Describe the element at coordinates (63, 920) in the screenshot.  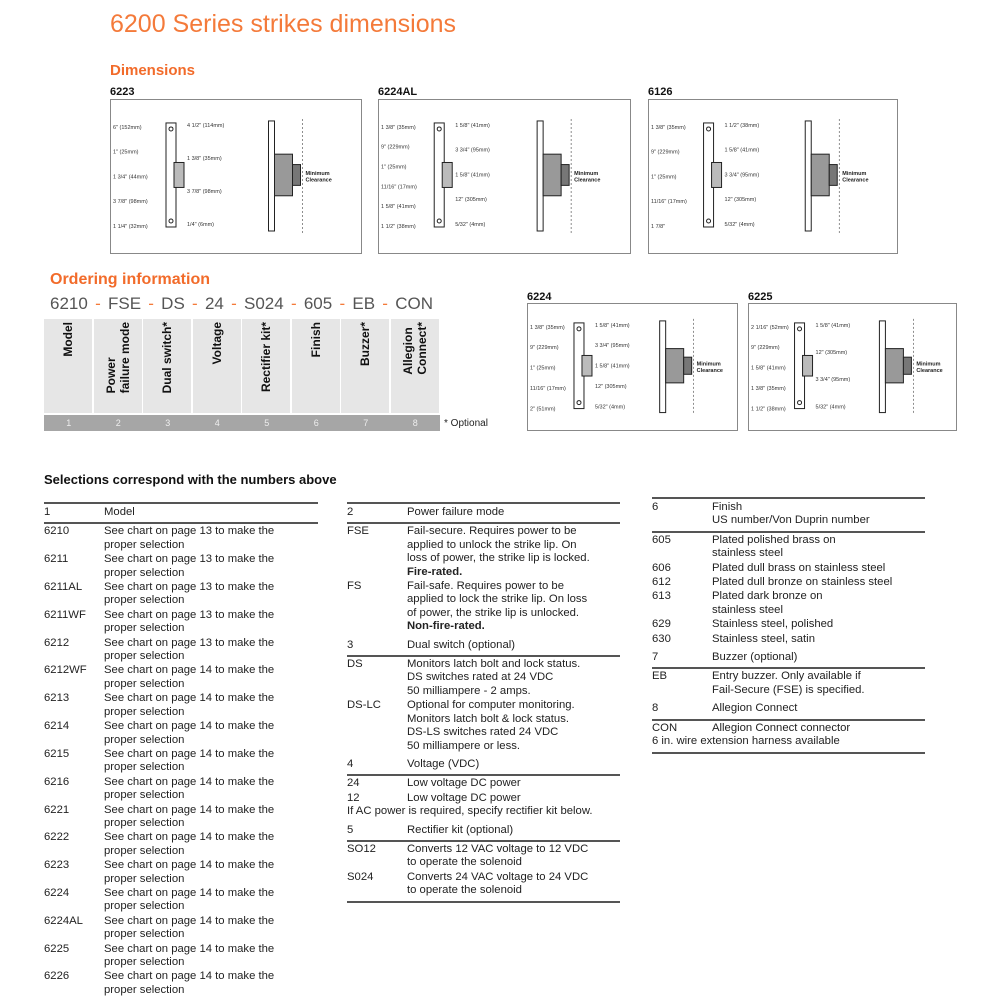
I see `row-code: 6224AL` at that location.